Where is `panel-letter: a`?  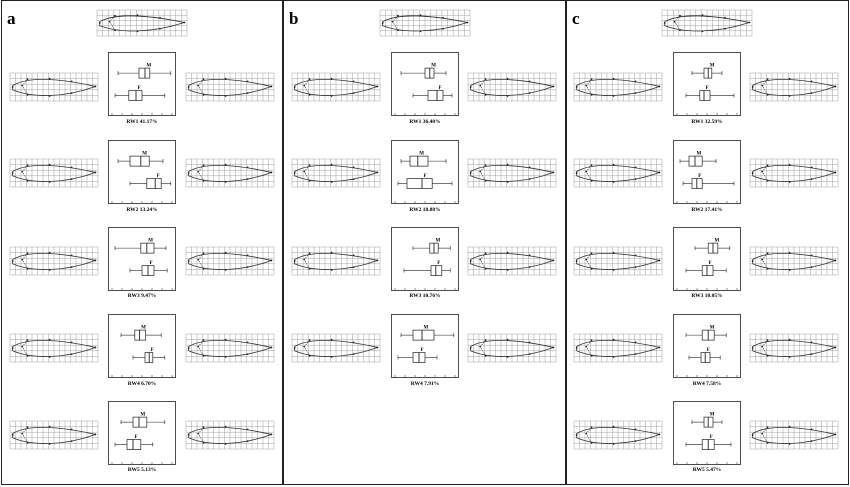 panel-letter: a is located at coordinates (11, 18).